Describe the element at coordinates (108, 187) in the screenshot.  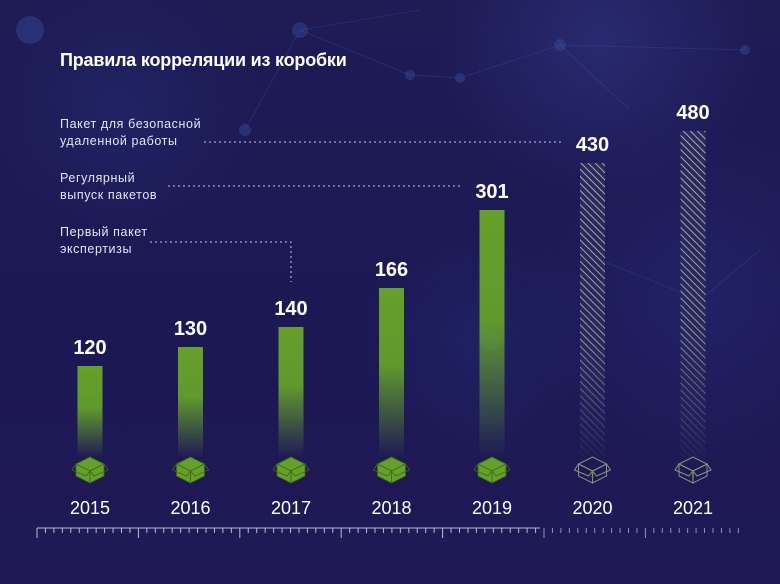
I see `annotation-regular-releases: Регулярный выпуск пакетов` at that location.